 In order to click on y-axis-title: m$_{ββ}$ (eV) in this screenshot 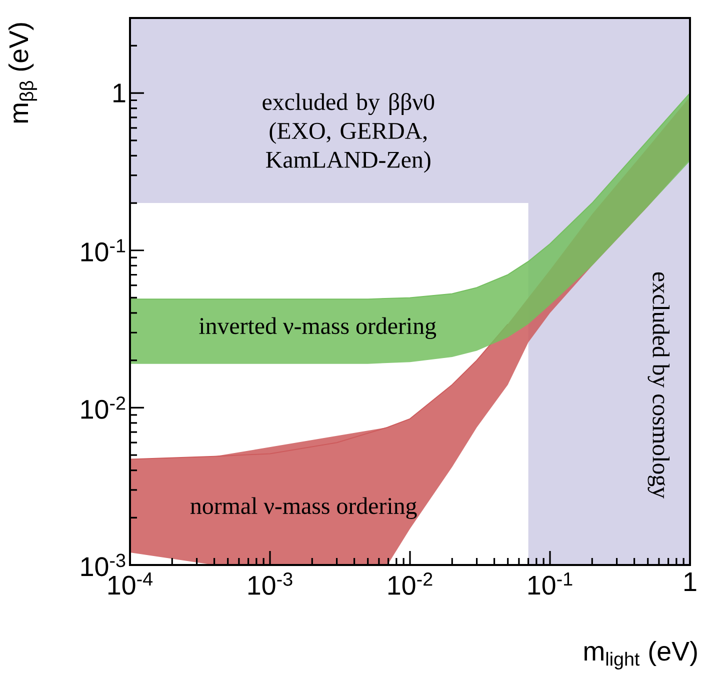, I will do `click(23, 73)`.